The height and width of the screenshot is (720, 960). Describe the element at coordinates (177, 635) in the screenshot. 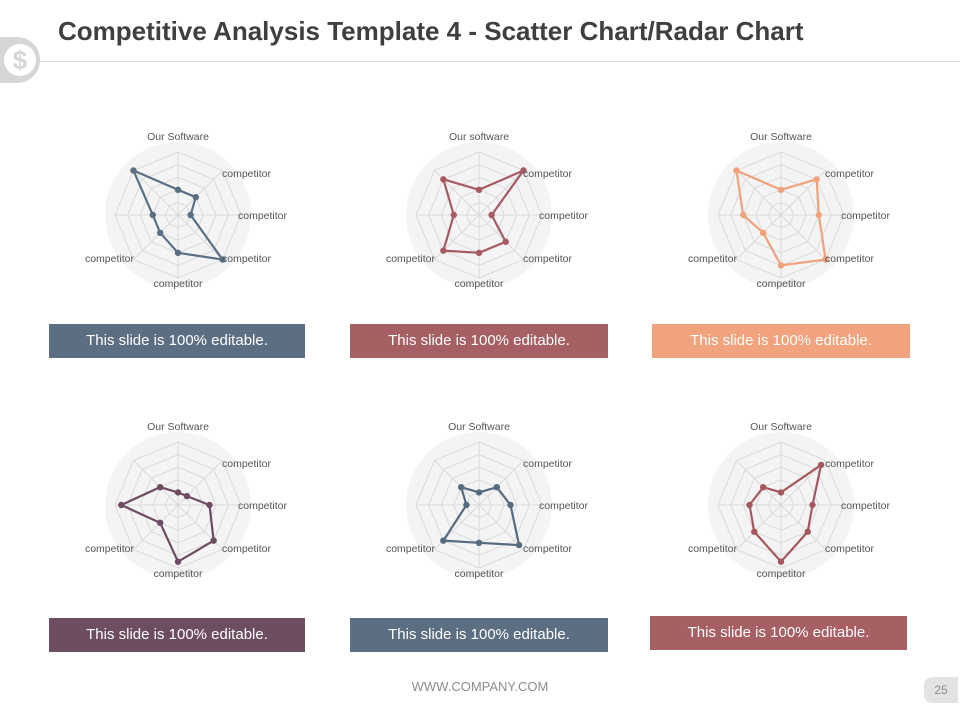

I see `caption-box-4: This slide is 100% editable.` at that location.